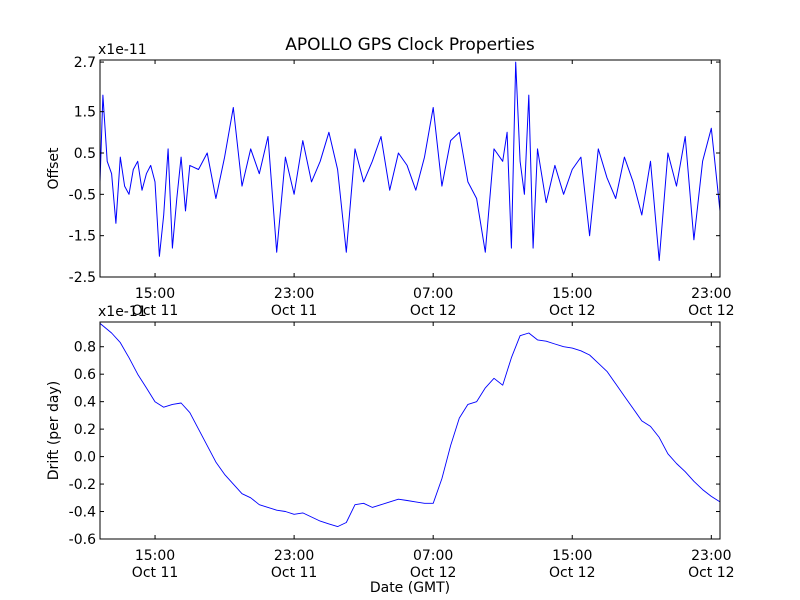 This screenshot has height=600, width=800. What do you see at coordinates (85, 375) in the screenshot?
I see `drift-ytick-label: 0.6` at bounding box center [85, 375].